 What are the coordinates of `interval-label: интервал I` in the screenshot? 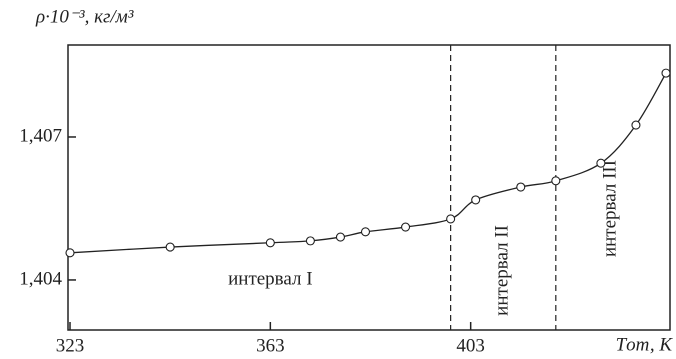 It's located at (270, 278).